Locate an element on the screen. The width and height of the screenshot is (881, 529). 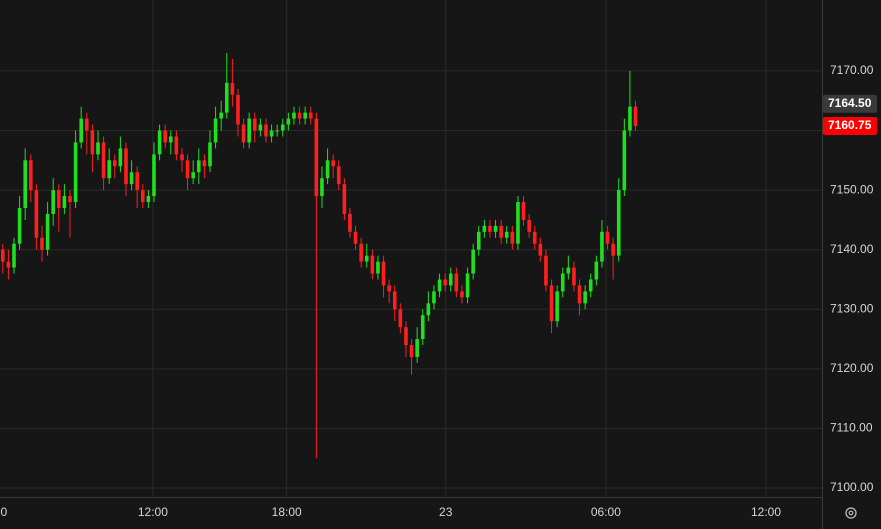
x-tick-label: 23 is located at coordinates (446, 512).